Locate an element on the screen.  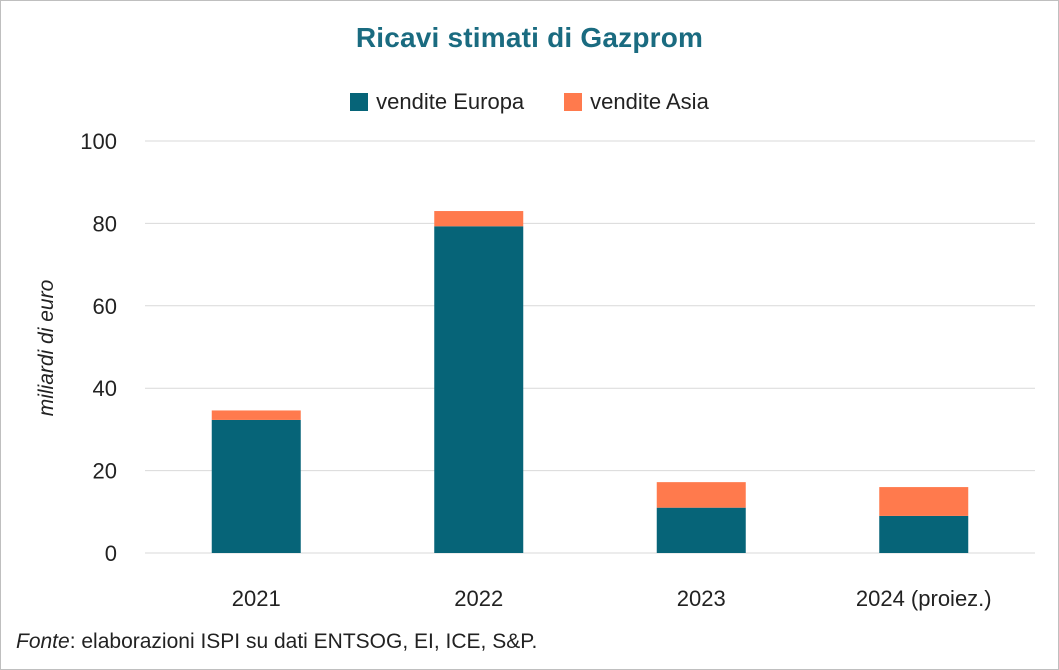
y-tick-label-0: 0 is located at coordinates (111, 553).